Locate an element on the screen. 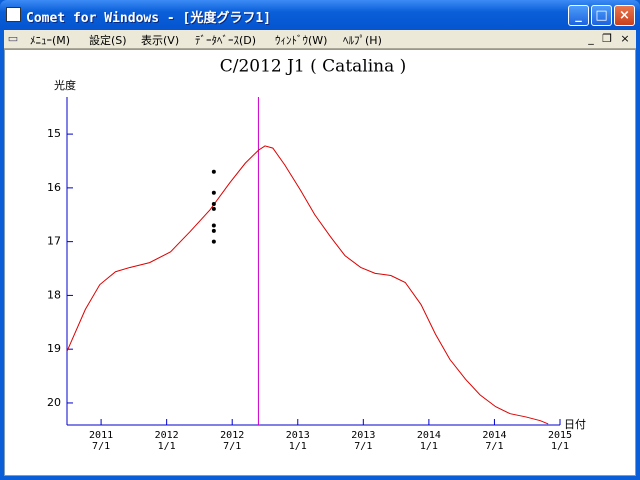  mdi-close: × is located at coordinates (625, 38).